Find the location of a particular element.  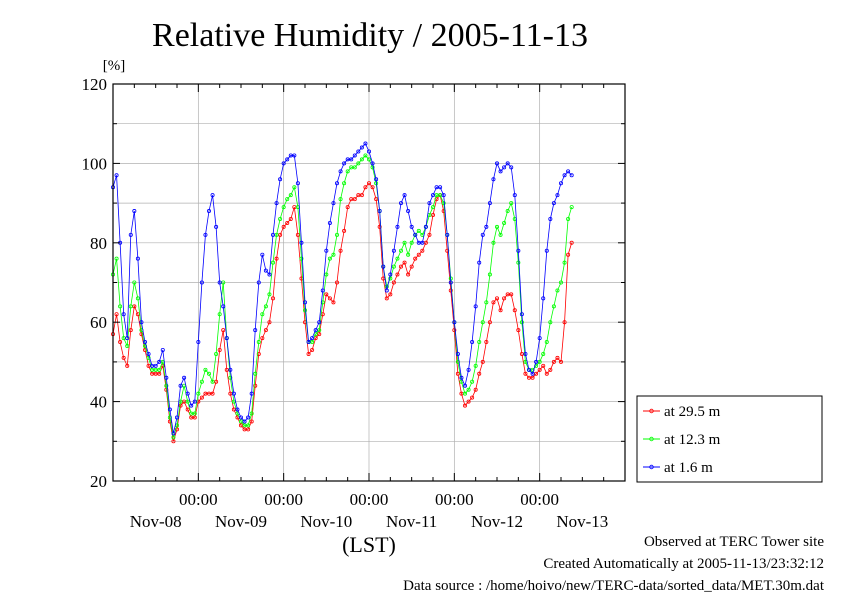

x-tick-label-date: Nov-13 is located at coordinates (582, 521).